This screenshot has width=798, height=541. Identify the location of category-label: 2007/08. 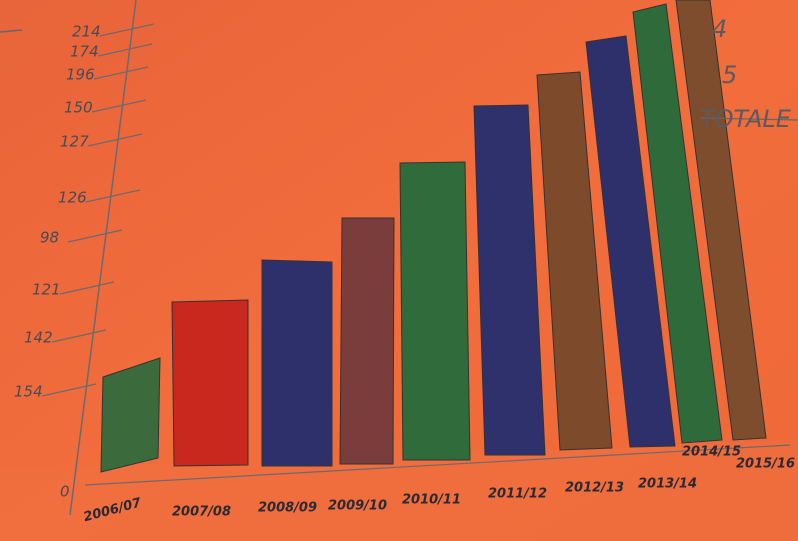
(201, 512).